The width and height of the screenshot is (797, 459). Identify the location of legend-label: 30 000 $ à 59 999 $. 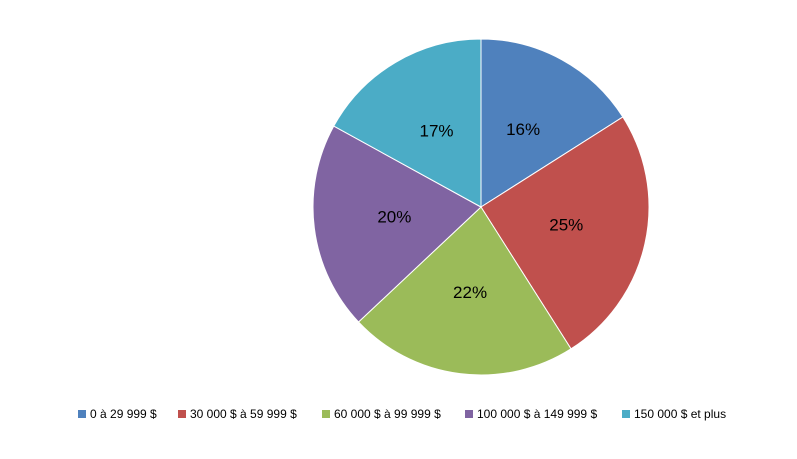
(243, 414).